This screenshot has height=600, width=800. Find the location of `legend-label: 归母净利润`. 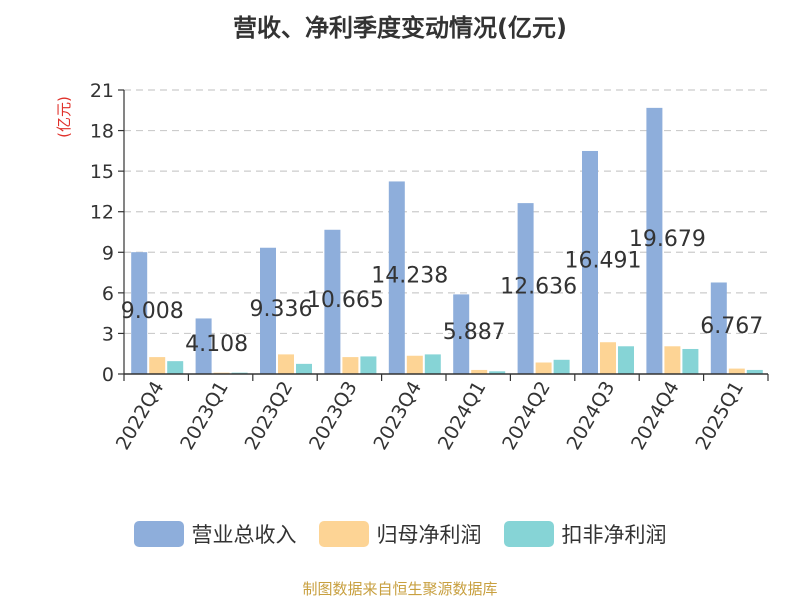

legend-label: 归母净利润 is located at coordinates (429, 535).